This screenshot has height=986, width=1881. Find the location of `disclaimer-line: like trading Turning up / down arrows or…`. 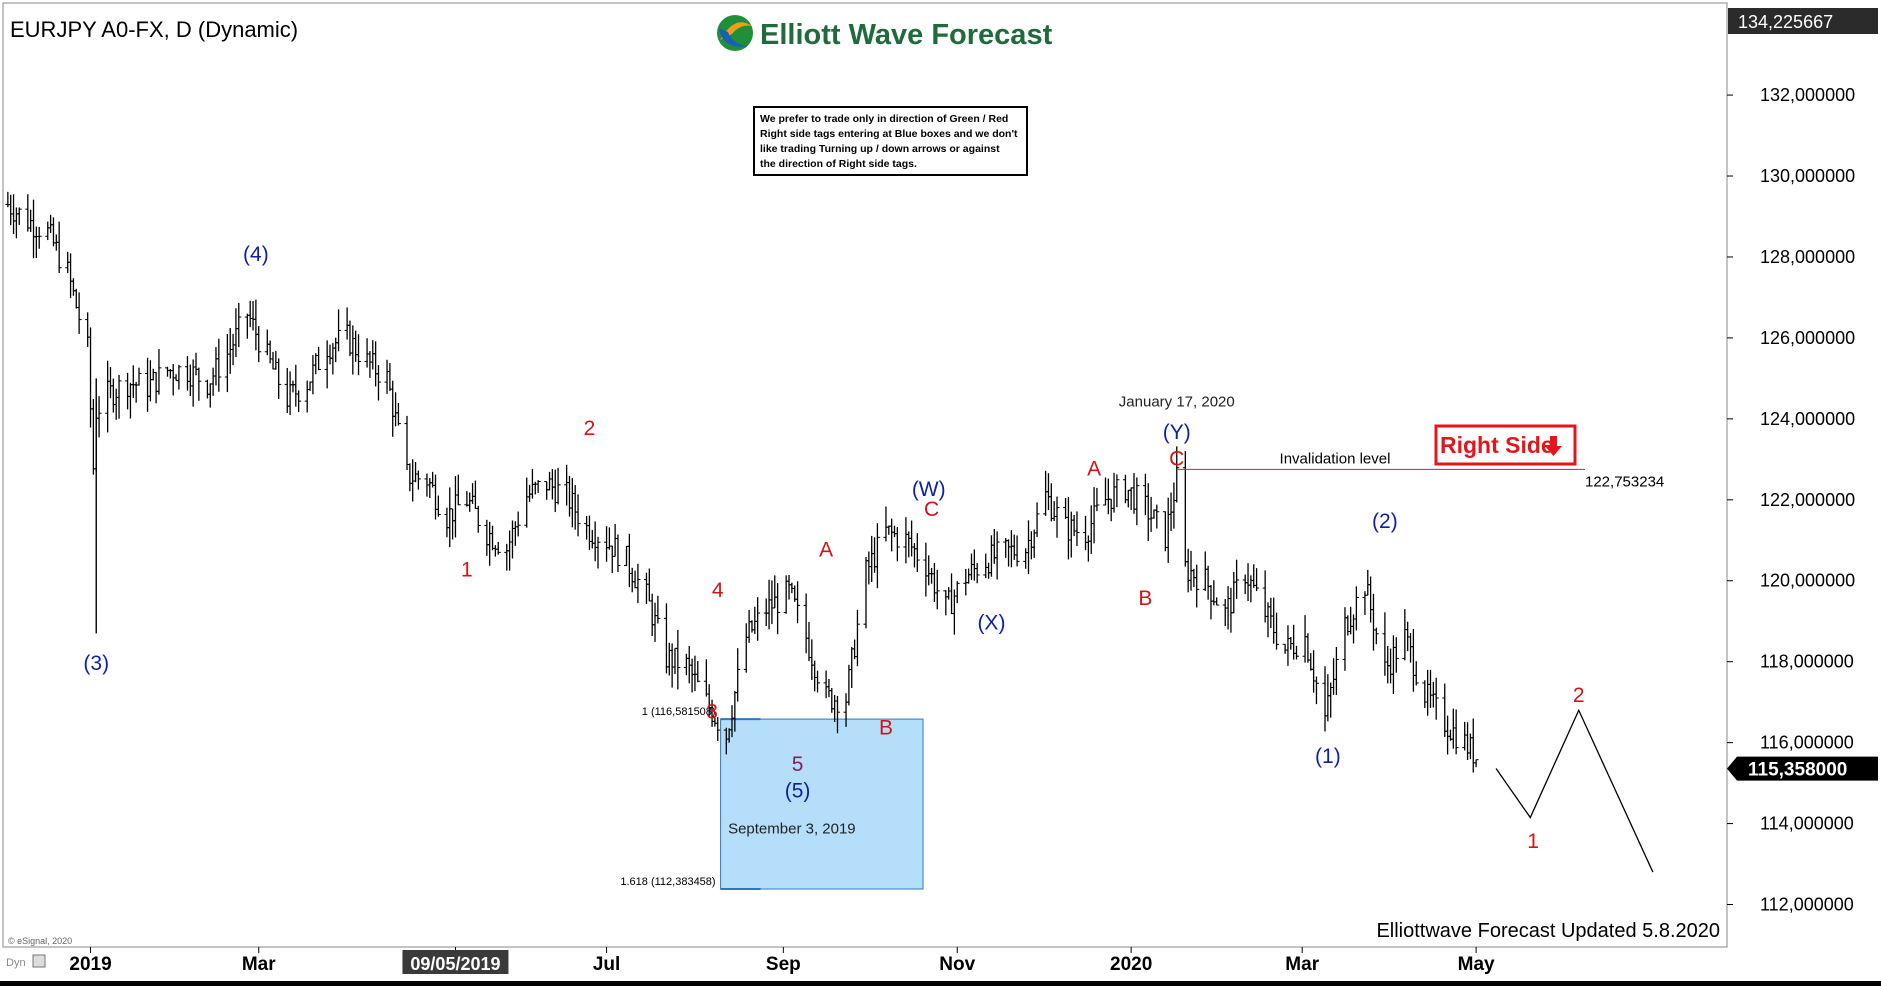

disclaimer-line: like trading Turning up / down arrows or… is located at coordinates (880, 149).